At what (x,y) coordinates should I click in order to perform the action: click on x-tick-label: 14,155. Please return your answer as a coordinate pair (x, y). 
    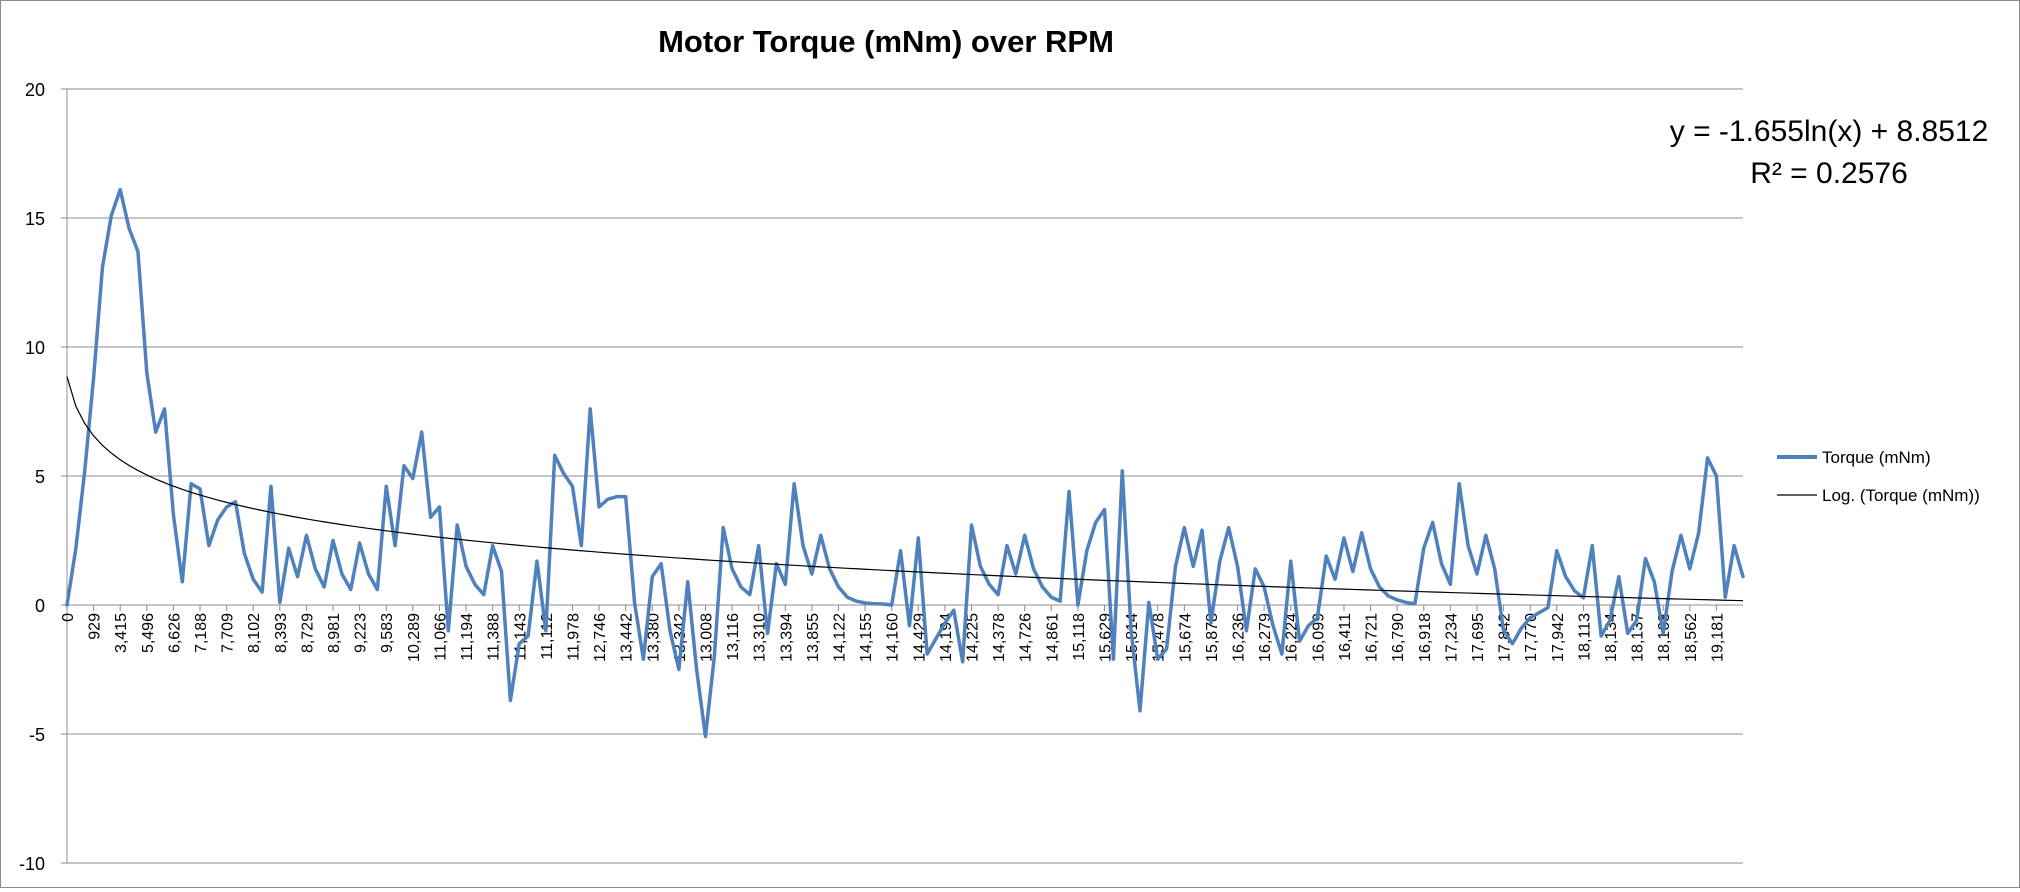
    Looking at the image, I should click on (866, 637).